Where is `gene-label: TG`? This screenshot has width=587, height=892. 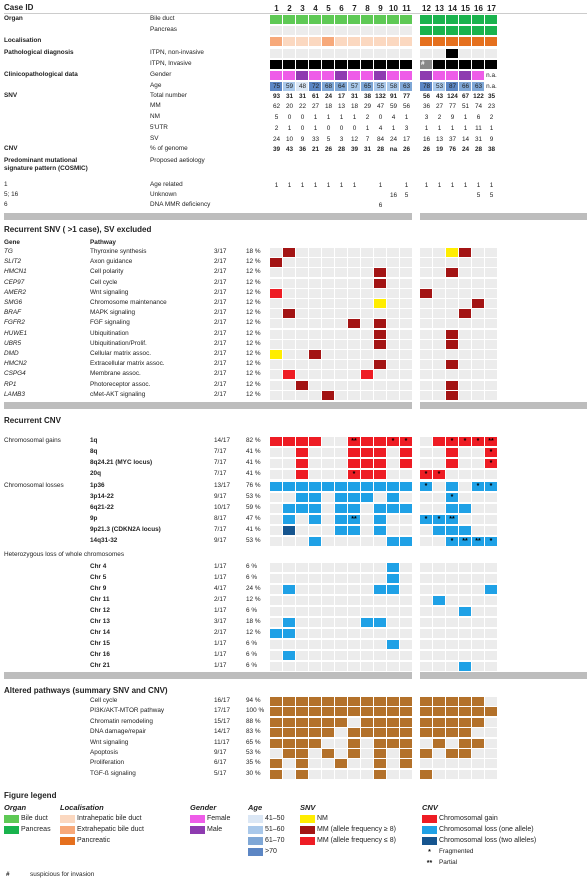
gene-label: TG is located at coordinates (8, 251).